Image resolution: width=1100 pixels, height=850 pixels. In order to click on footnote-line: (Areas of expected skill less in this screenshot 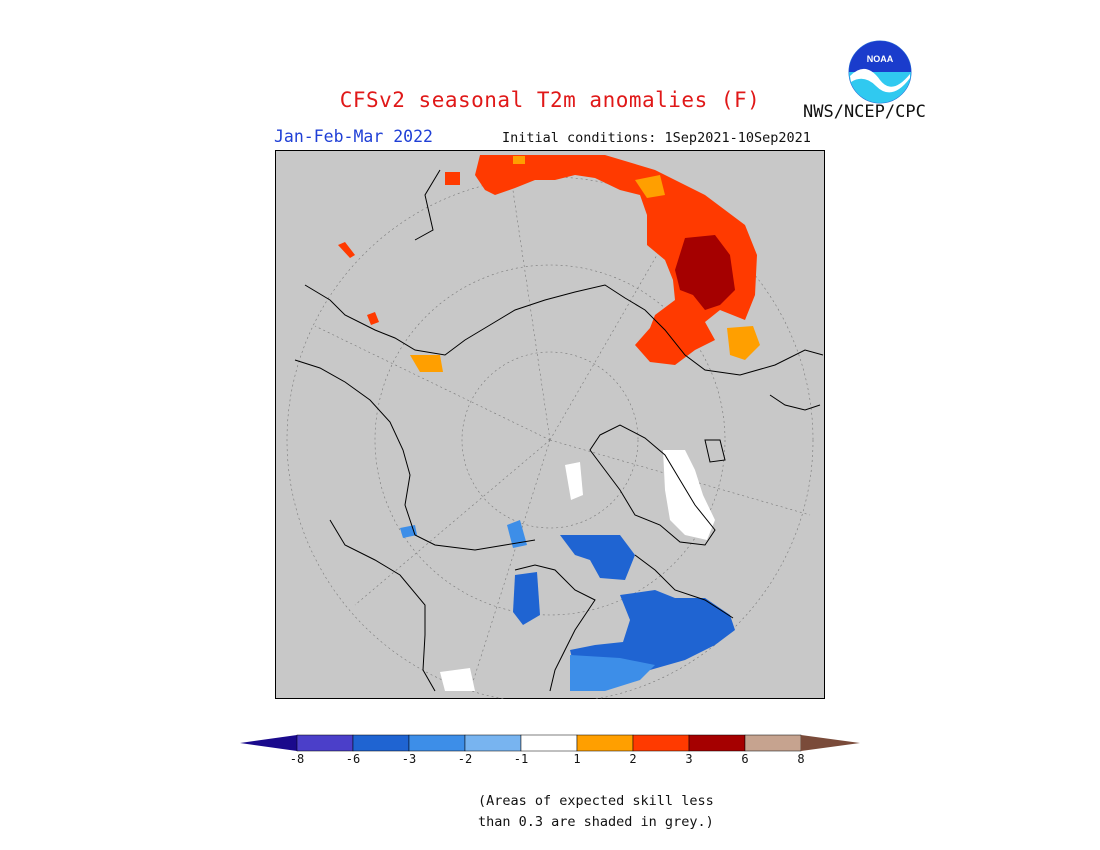, I will do `click(596, 801)`.